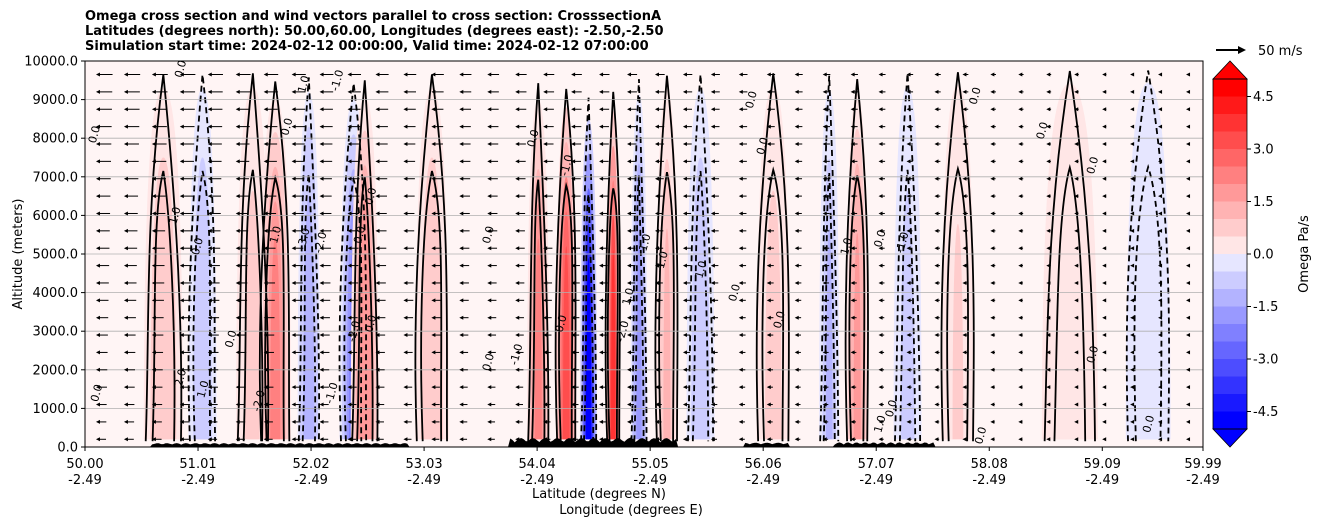 This screenshot has height=526, width=1320. Describe the element at coordinates (891, 408) in the screenshot. I see `contour-label-38: 0.0` at that location.